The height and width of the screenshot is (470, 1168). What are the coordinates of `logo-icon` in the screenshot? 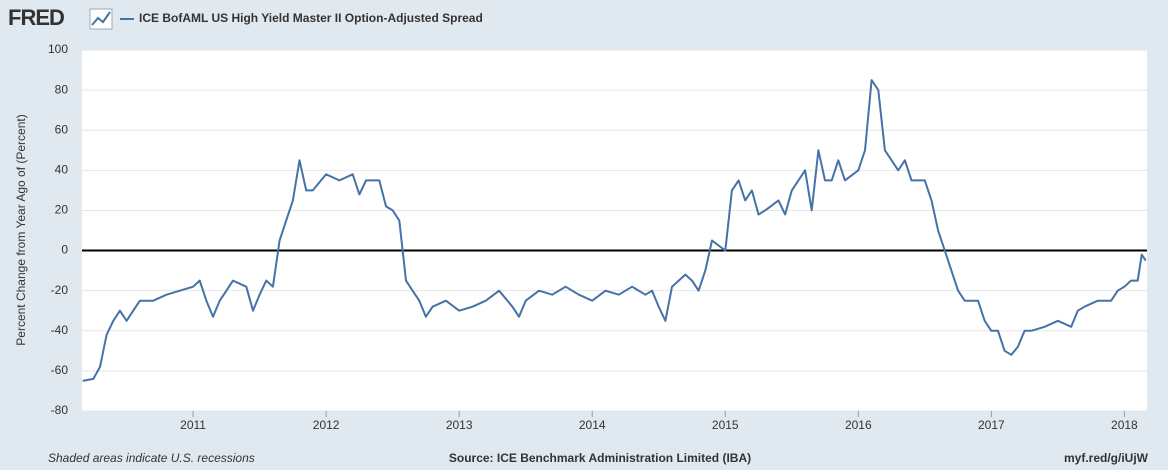 It's located at (101, 19).